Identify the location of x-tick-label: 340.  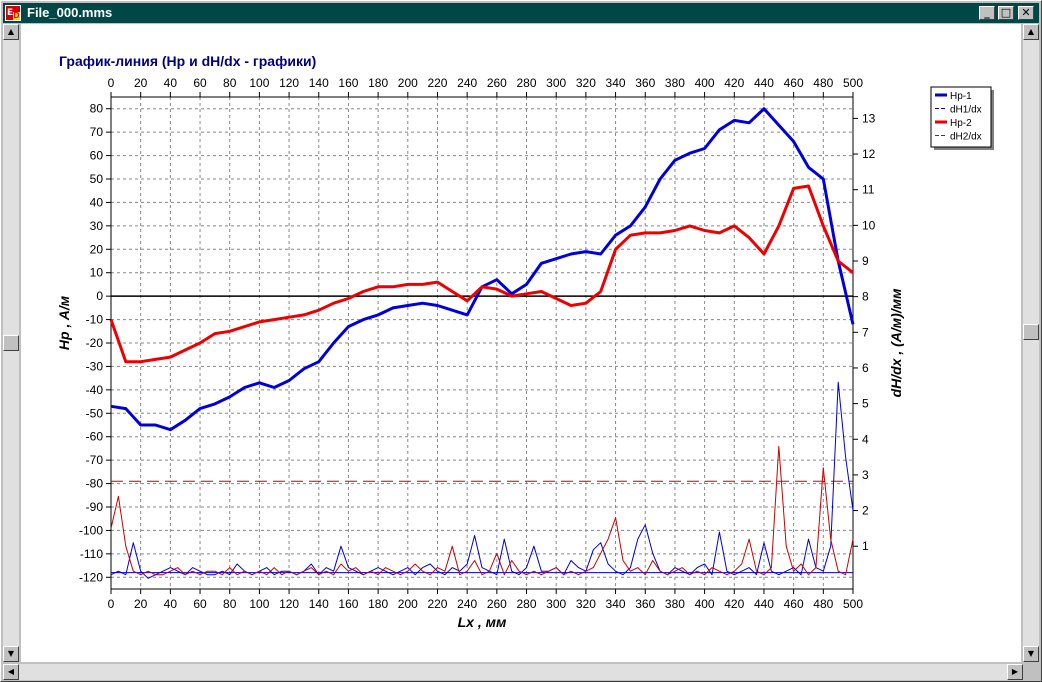
(616, 604).